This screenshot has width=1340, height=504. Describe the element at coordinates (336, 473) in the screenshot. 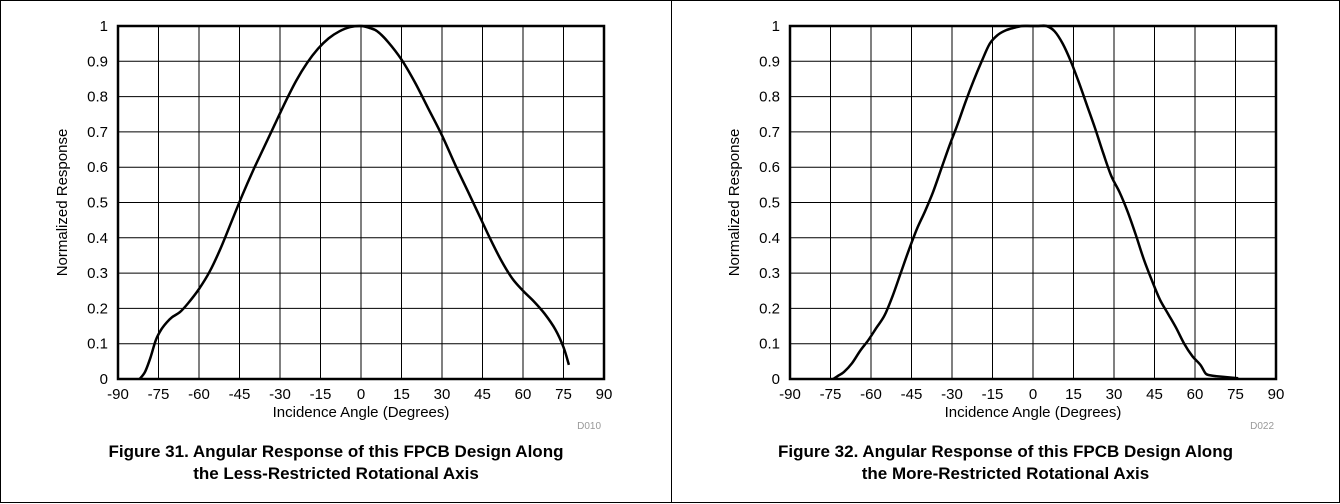

I see `caption-line: the Less-Restricted Rotational Axis` at that location.